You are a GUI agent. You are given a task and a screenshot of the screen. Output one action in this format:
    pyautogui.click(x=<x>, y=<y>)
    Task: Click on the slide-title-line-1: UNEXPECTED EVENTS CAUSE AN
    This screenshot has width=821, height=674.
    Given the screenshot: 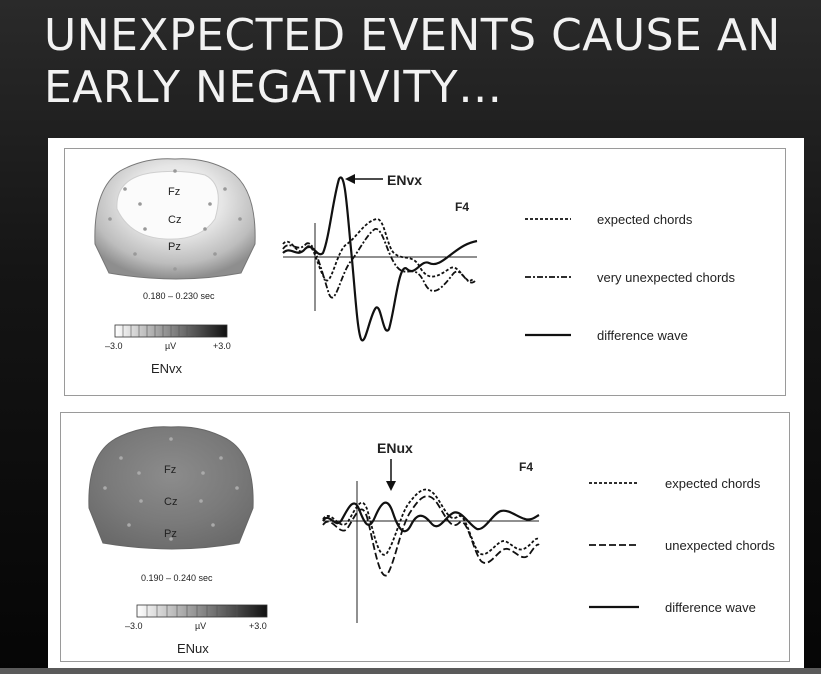 What is the action you would take?
    pyautogui.click(x=412, y=35)
    